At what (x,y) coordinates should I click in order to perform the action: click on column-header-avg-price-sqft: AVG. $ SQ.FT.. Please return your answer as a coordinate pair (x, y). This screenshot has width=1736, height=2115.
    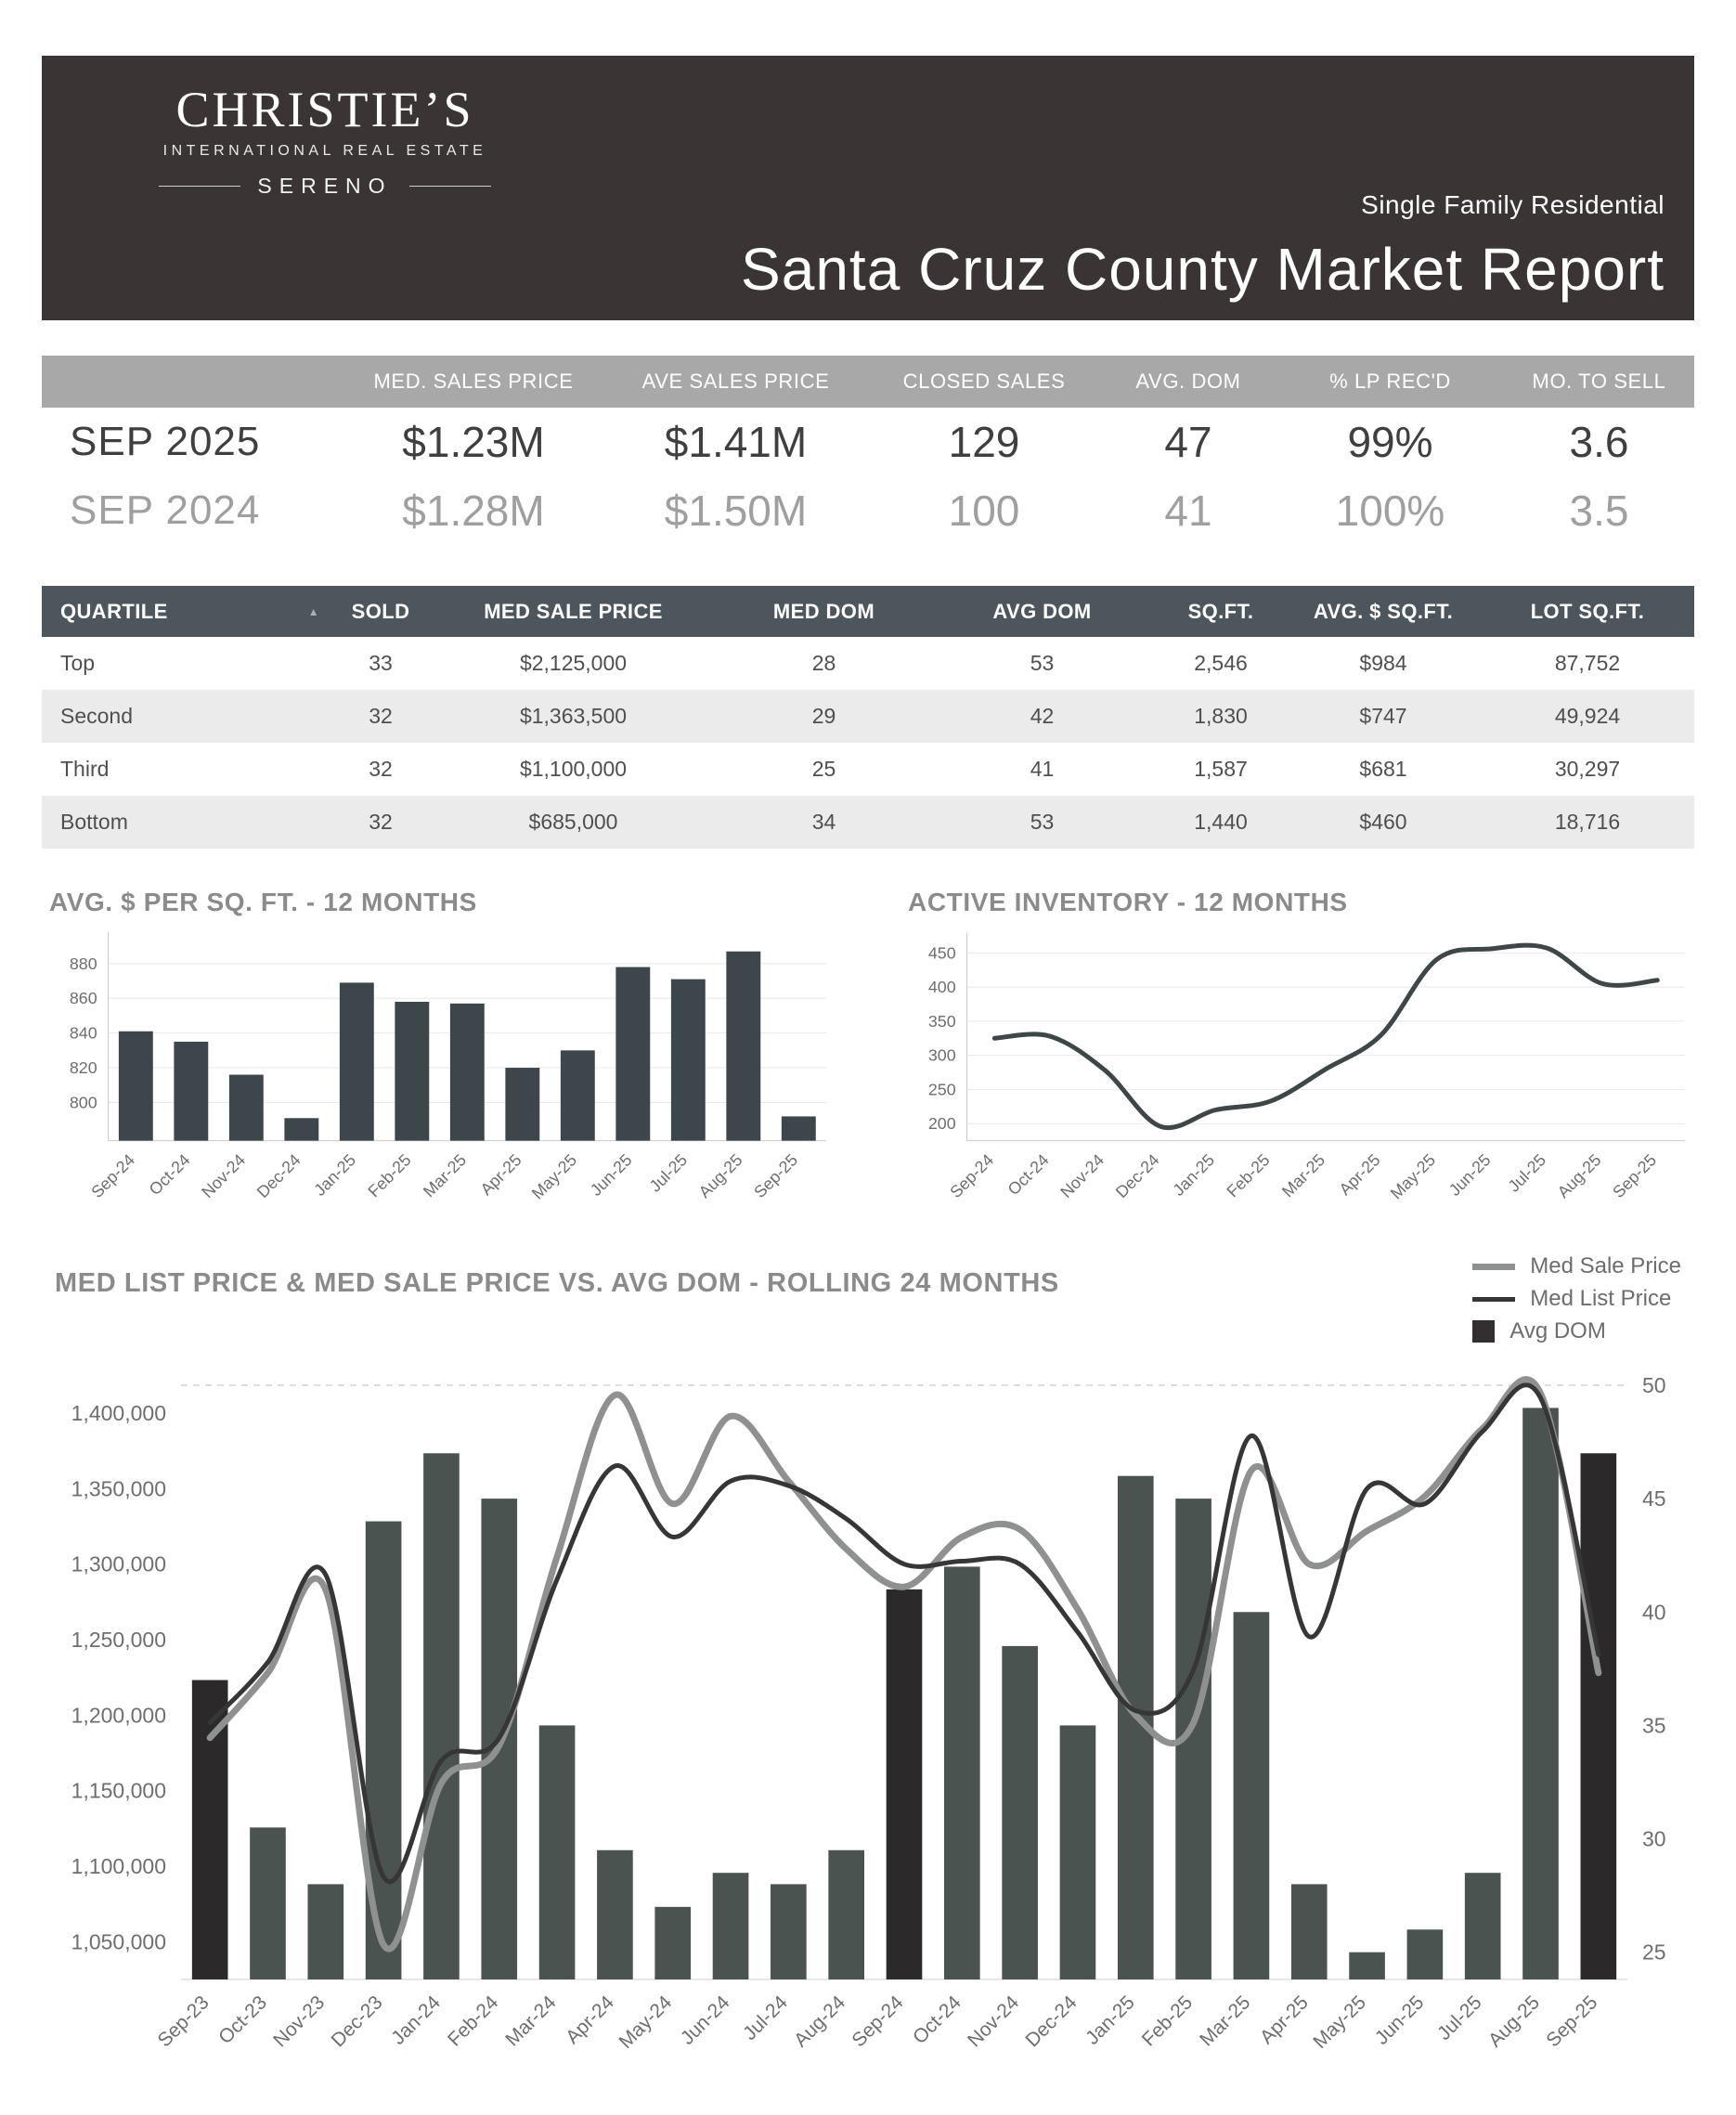
    Looking at the image, I should click on (1383, 611).